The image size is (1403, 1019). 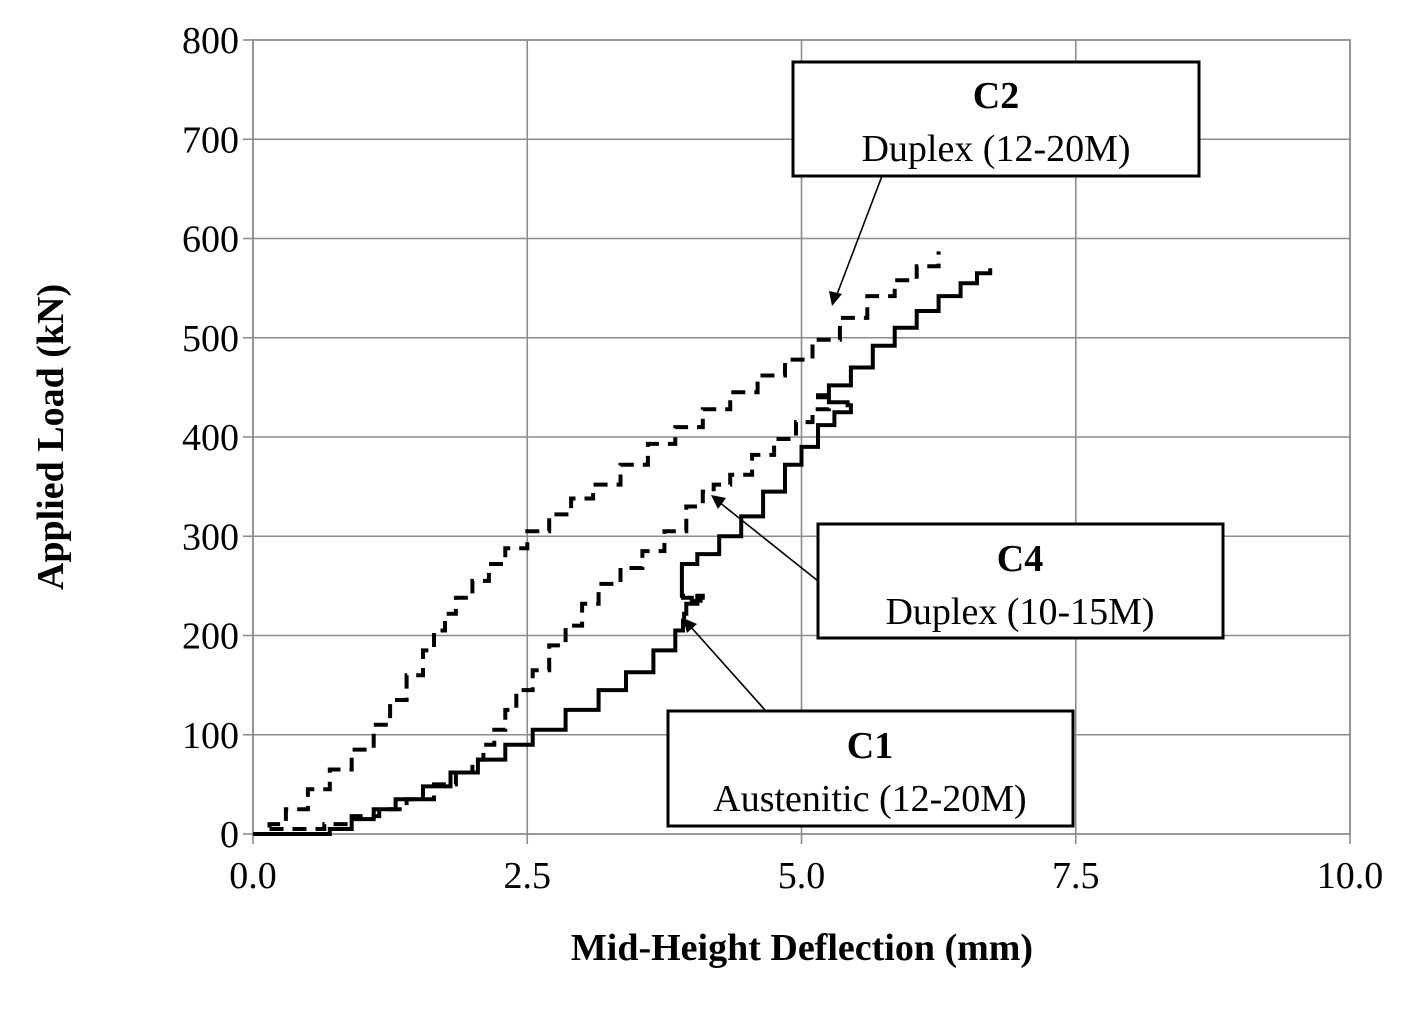 I want to click on c2-leader-line, so click(x=859, y=236).